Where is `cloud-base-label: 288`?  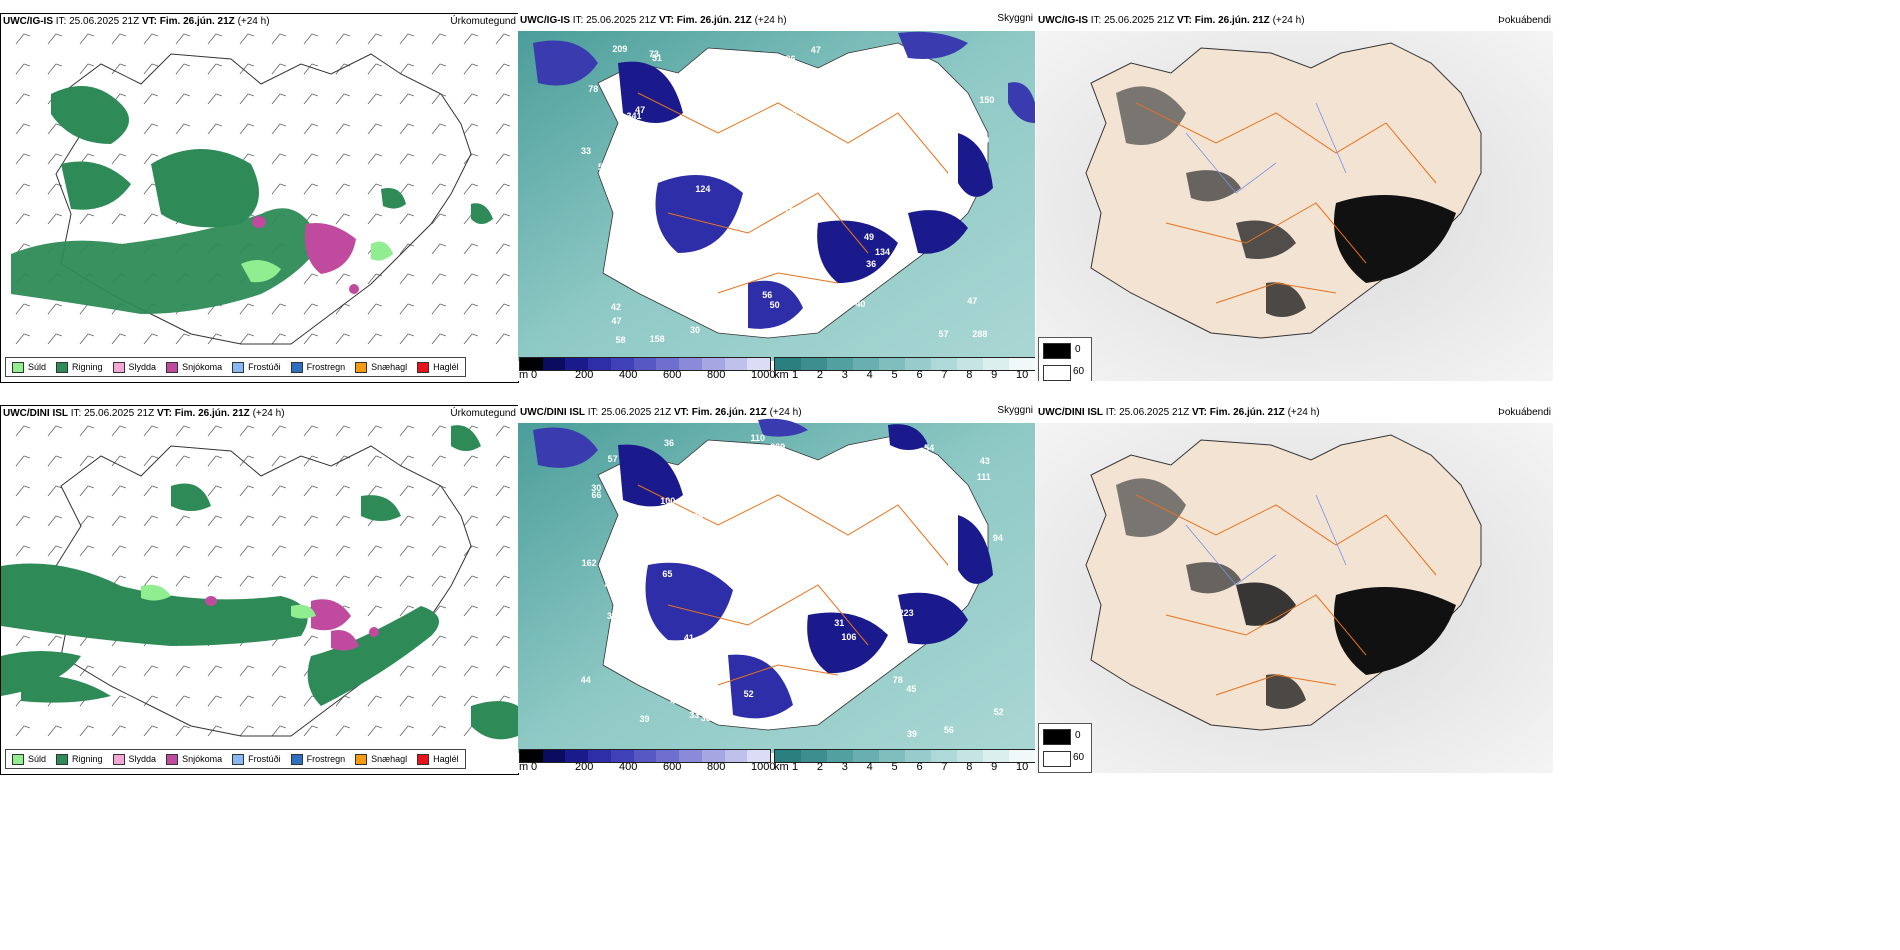 cloud-base-label: 288 is located at coordinates (980, 333).